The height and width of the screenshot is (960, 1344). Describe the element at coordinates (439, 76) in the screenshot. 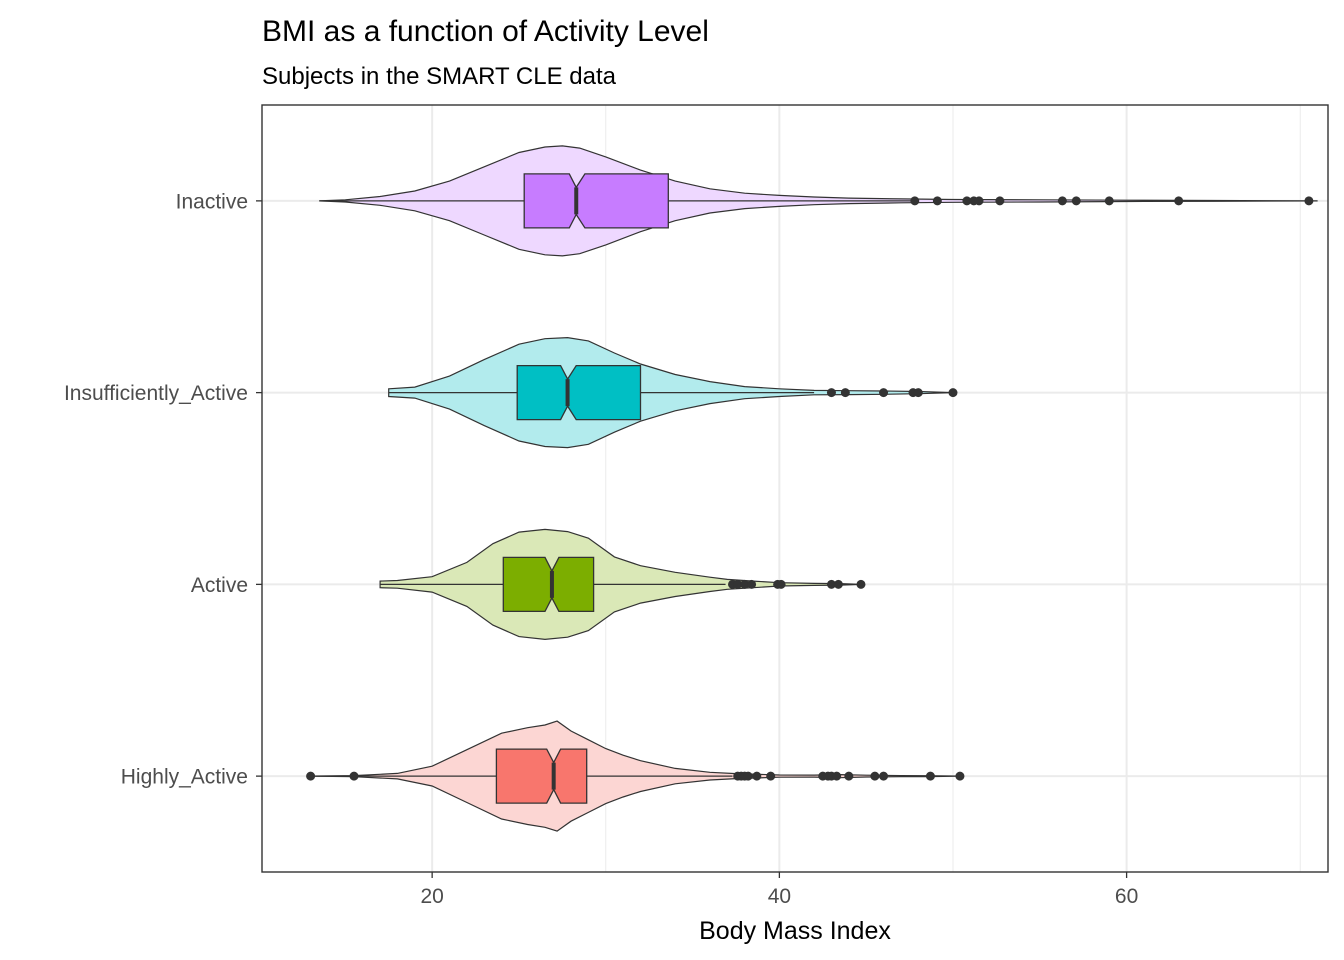

I see `chart-subtitle: Subjects in the SMART CLE data` at that location.